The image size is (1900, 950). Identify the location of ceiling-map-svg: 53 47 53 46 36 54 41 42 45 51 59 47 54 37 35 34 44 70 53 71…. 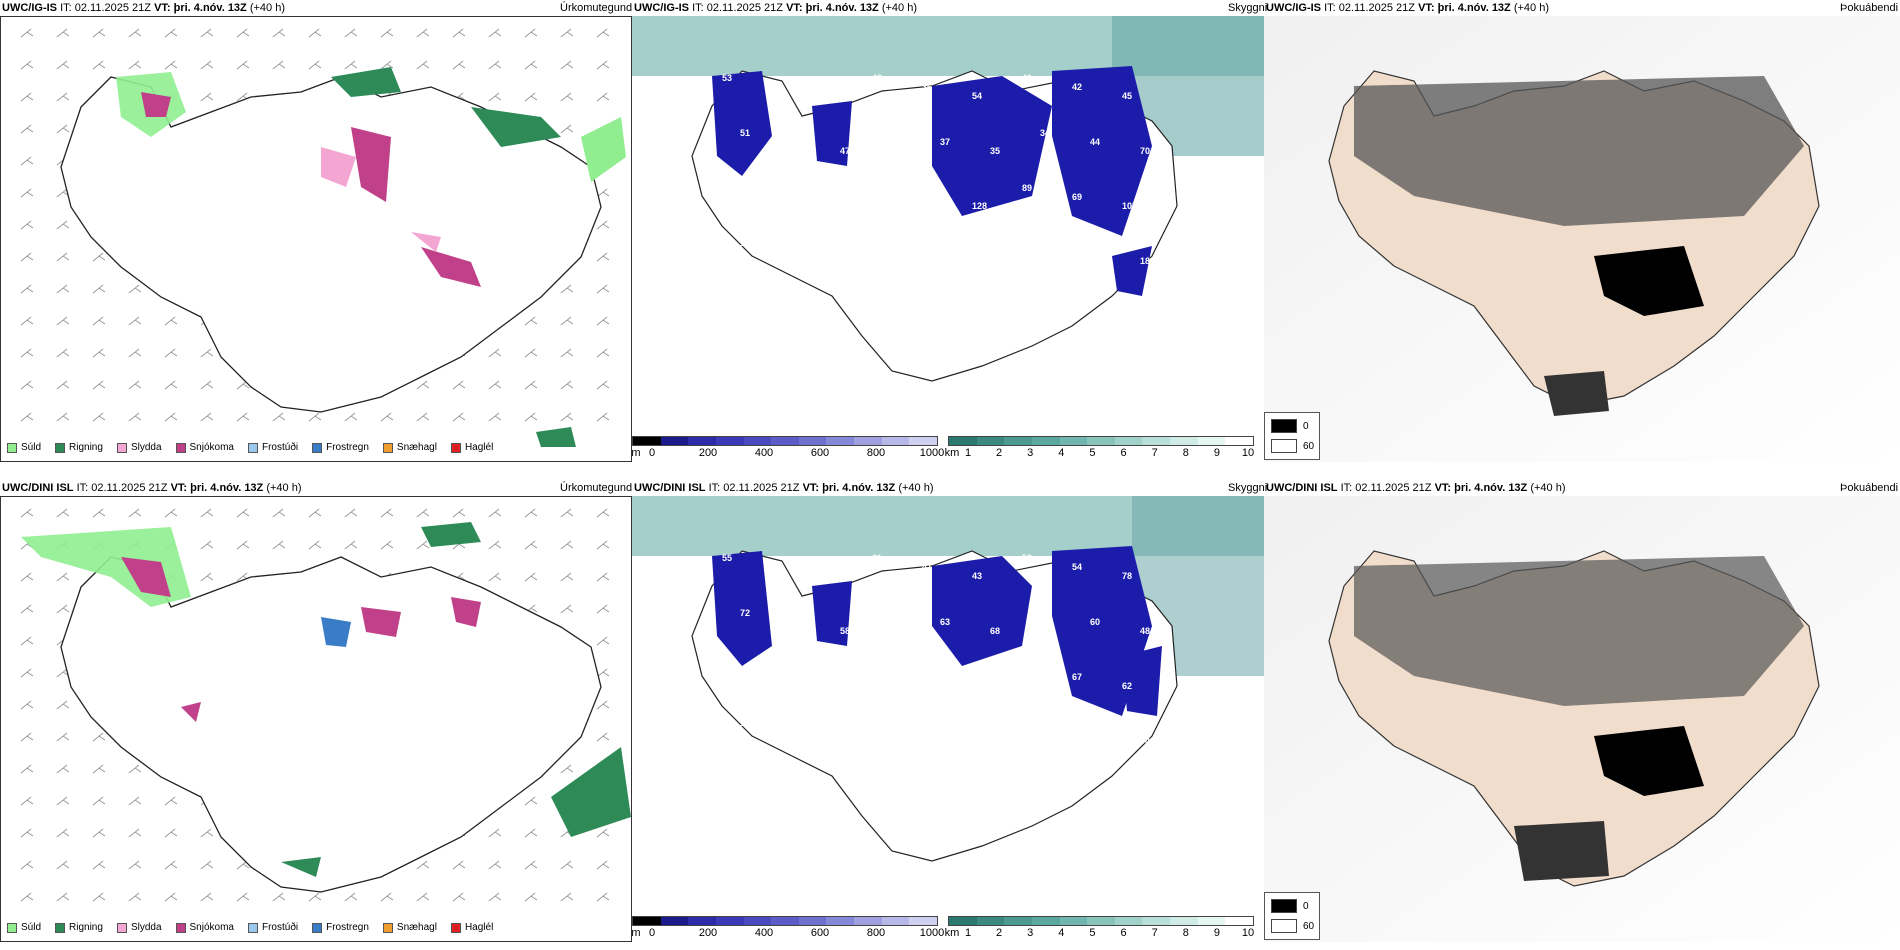
(948, 199).